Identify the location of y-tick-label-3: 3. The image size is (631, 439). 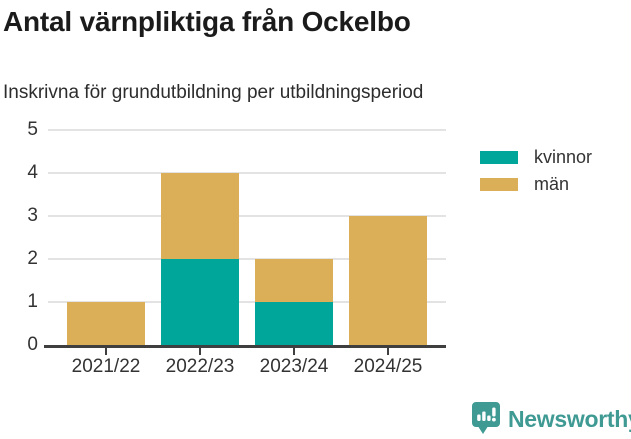
(32, 215).